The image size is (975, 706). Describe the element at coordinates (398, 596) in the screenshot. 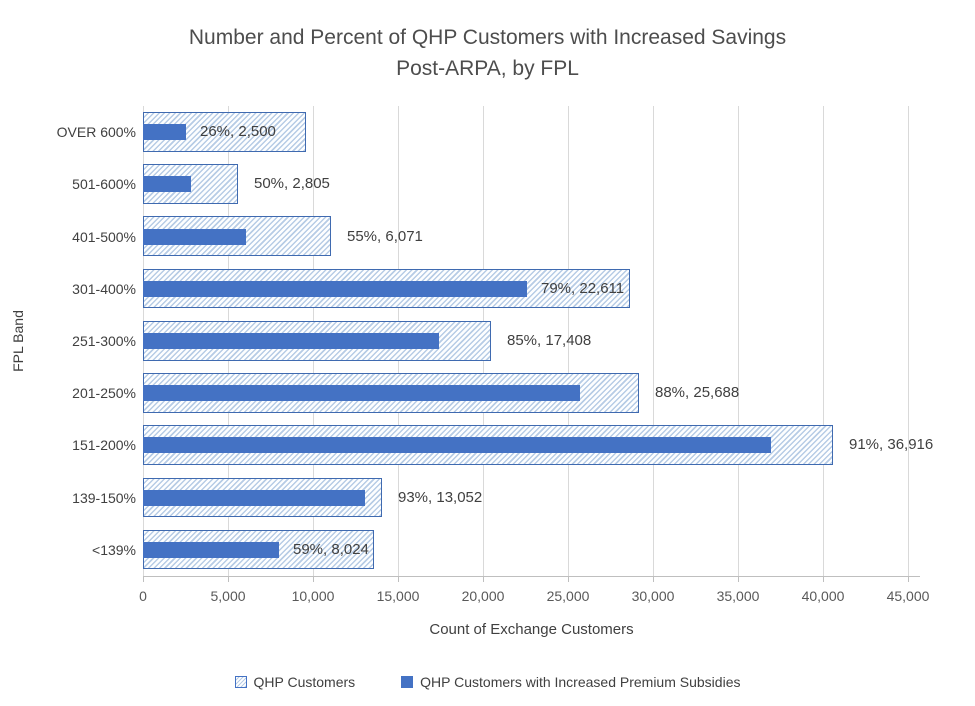

I see `x-tick-label: 15,000` at that location.